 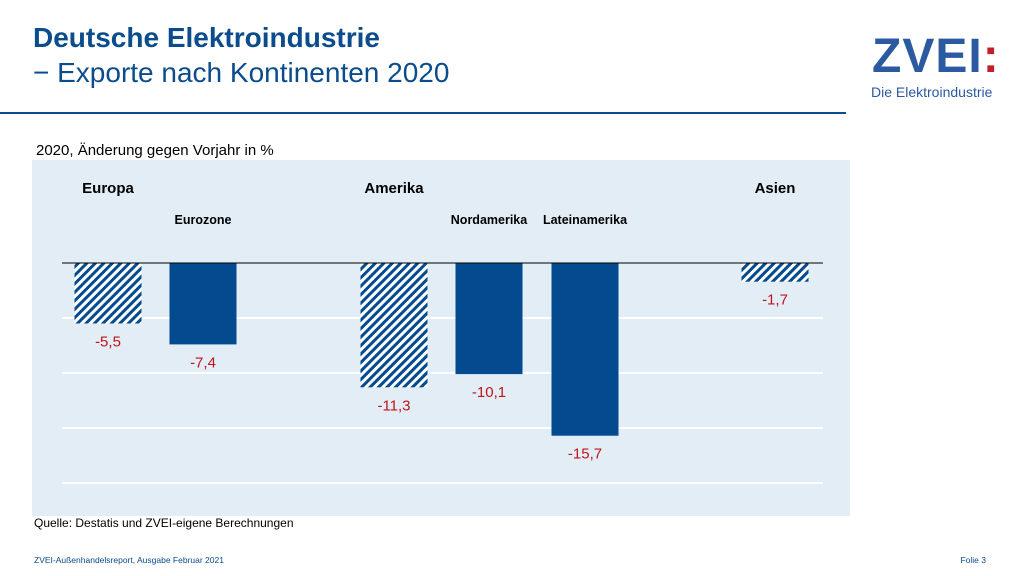 I want to click on category-label: Eurozone, so click(x=203, y=220).